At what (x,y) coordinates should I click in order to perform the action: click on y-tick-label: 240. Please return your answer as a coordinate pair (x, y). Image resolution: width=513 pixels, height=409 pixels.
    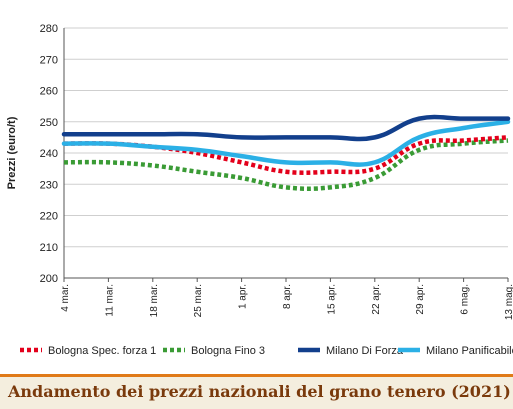
    Looking at the image, I should click on (49, 154).